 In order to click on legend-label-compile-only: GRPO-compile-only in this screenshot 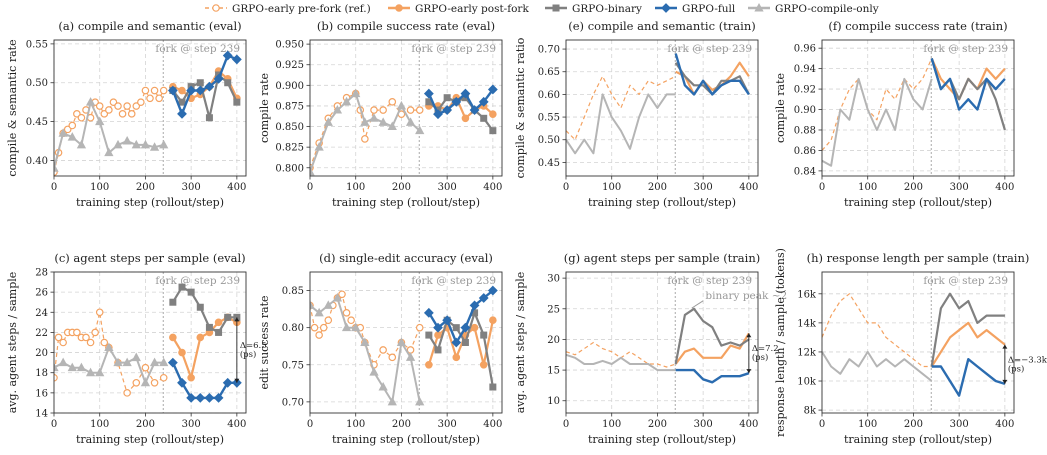, I will do `click(827, 9)`.